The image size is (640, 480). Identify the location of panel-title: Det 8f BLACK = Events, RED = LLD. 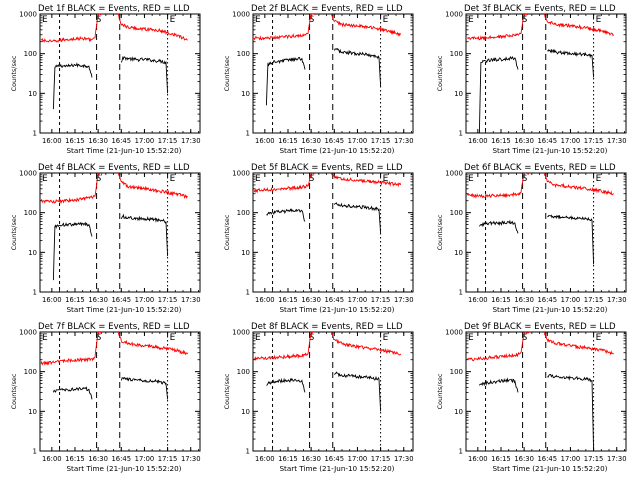
(327, 327).